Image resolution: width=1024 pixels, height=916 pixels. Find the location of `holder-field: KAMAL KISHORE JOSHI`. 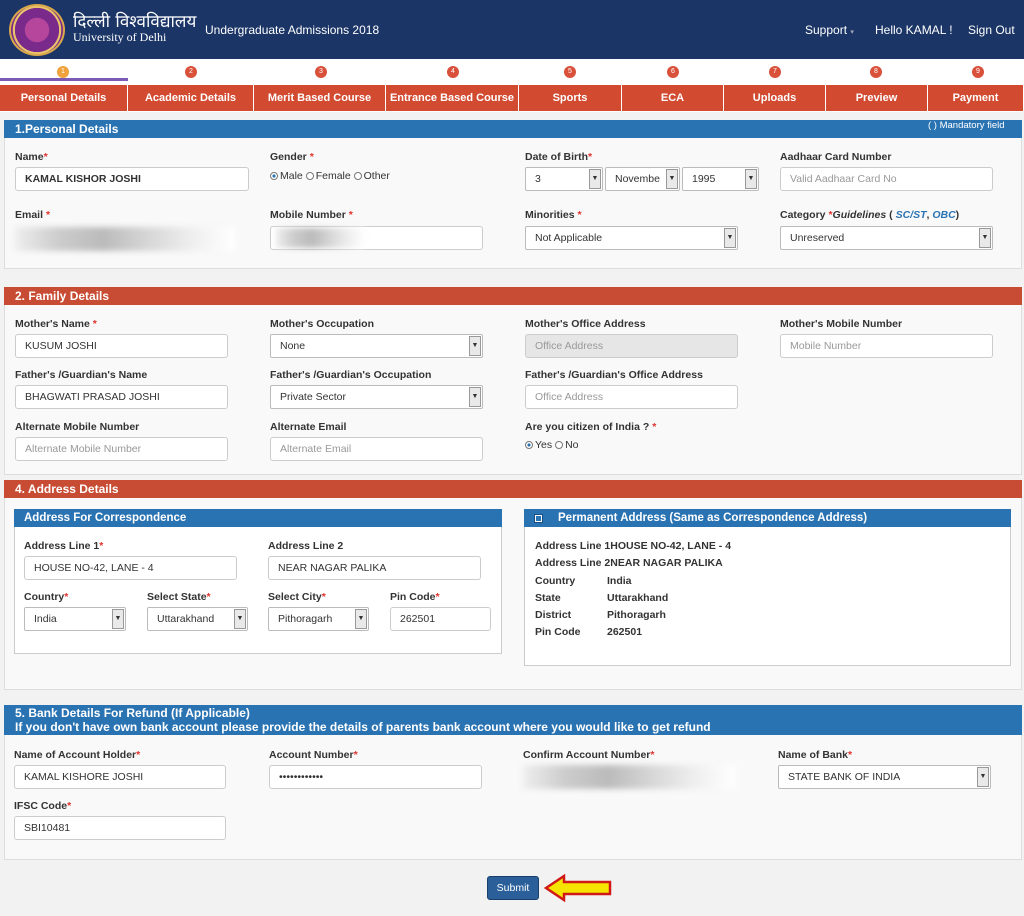

holder-field: KAMAL KISHORE JOSHI is located at coordinates (120, 777).